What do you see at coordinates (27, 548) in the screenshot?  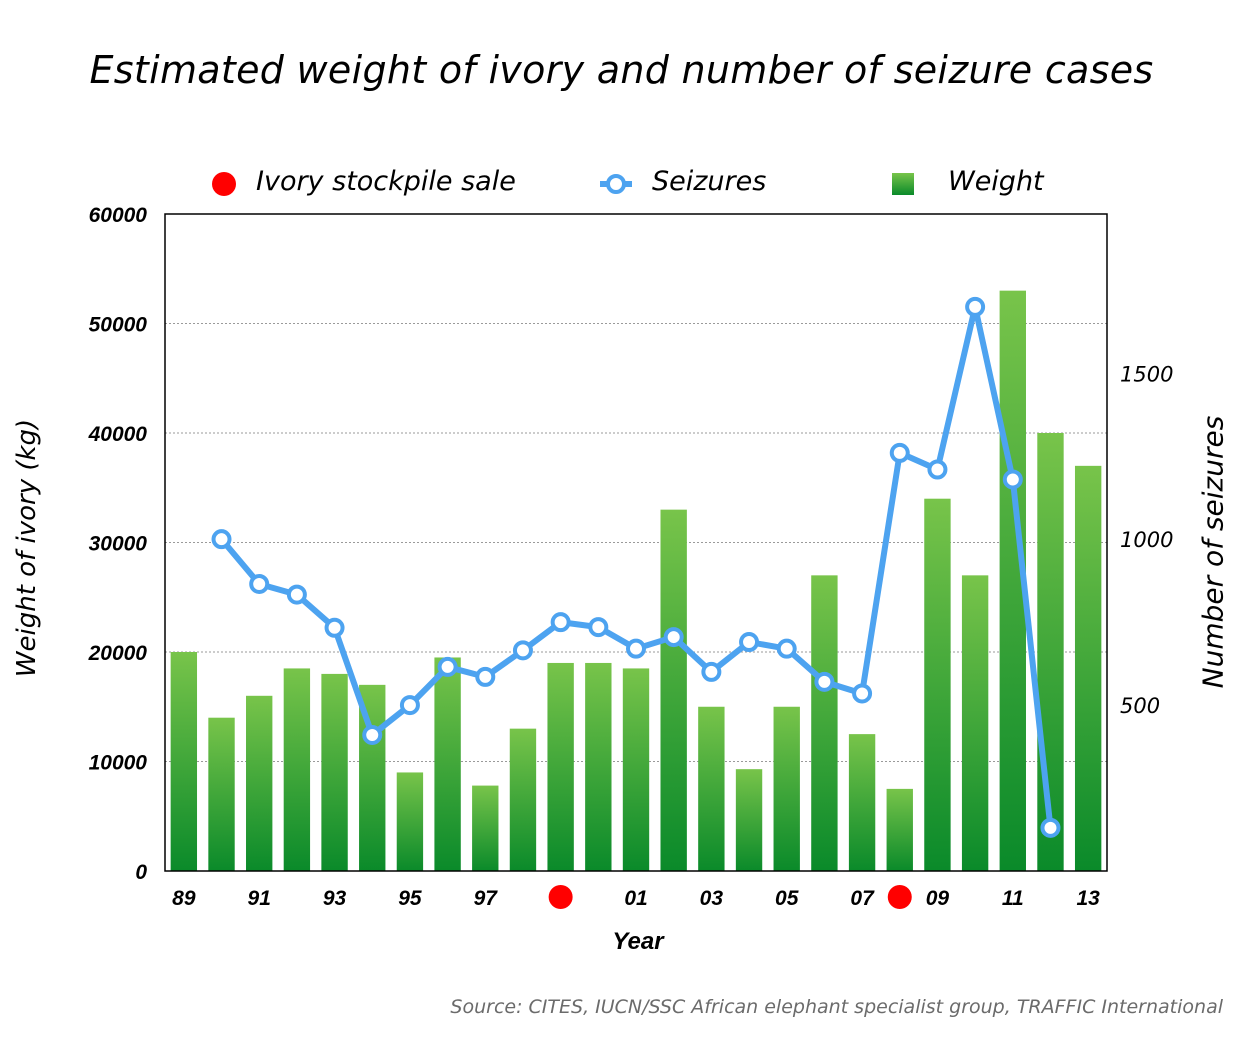 I see `y-axis-label-left: Weight of ivory (kg)` at bounding box center [27, 548].